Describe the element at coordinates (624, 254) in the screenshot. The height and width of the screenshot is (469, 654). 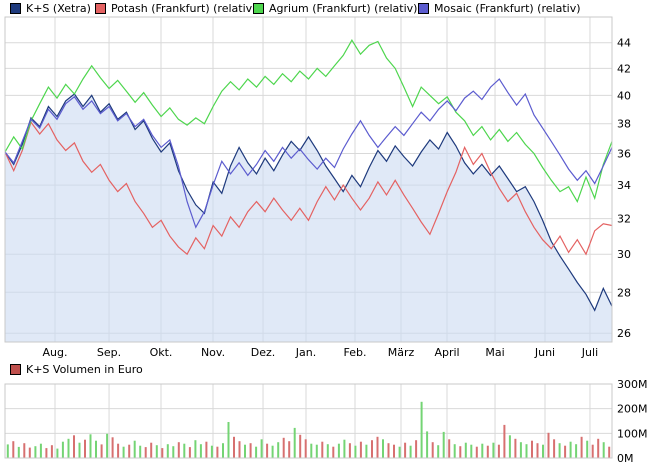
I see `price-y-tick-label: 30` at that location.